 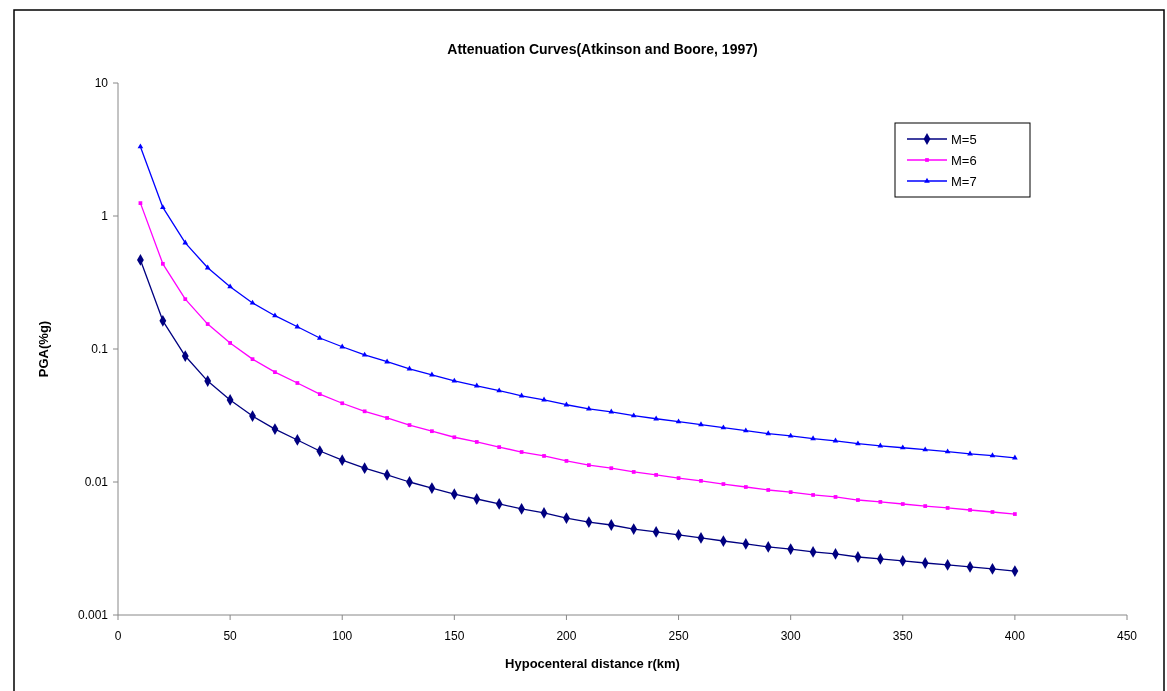 What do you see at coordinates (1127, 636) in the screenshot?
I see `x-tick-label: 450` at bounding box center [1127, 636].